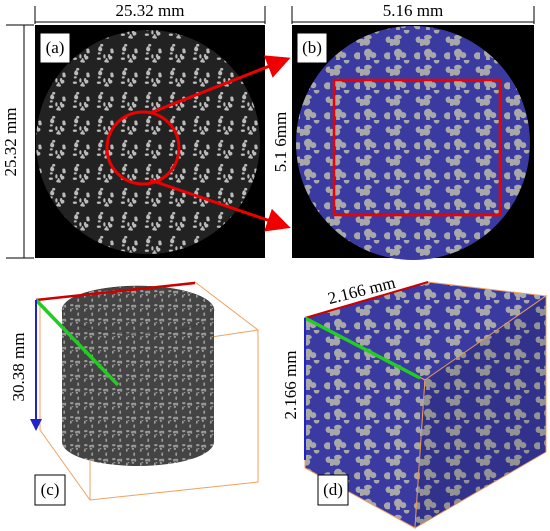 The height and width of the screenshot is (531, 550). Describe the element at coordinates (280, 142) in the screenshot. I see `height-label: 5.1 6mm` at that location.